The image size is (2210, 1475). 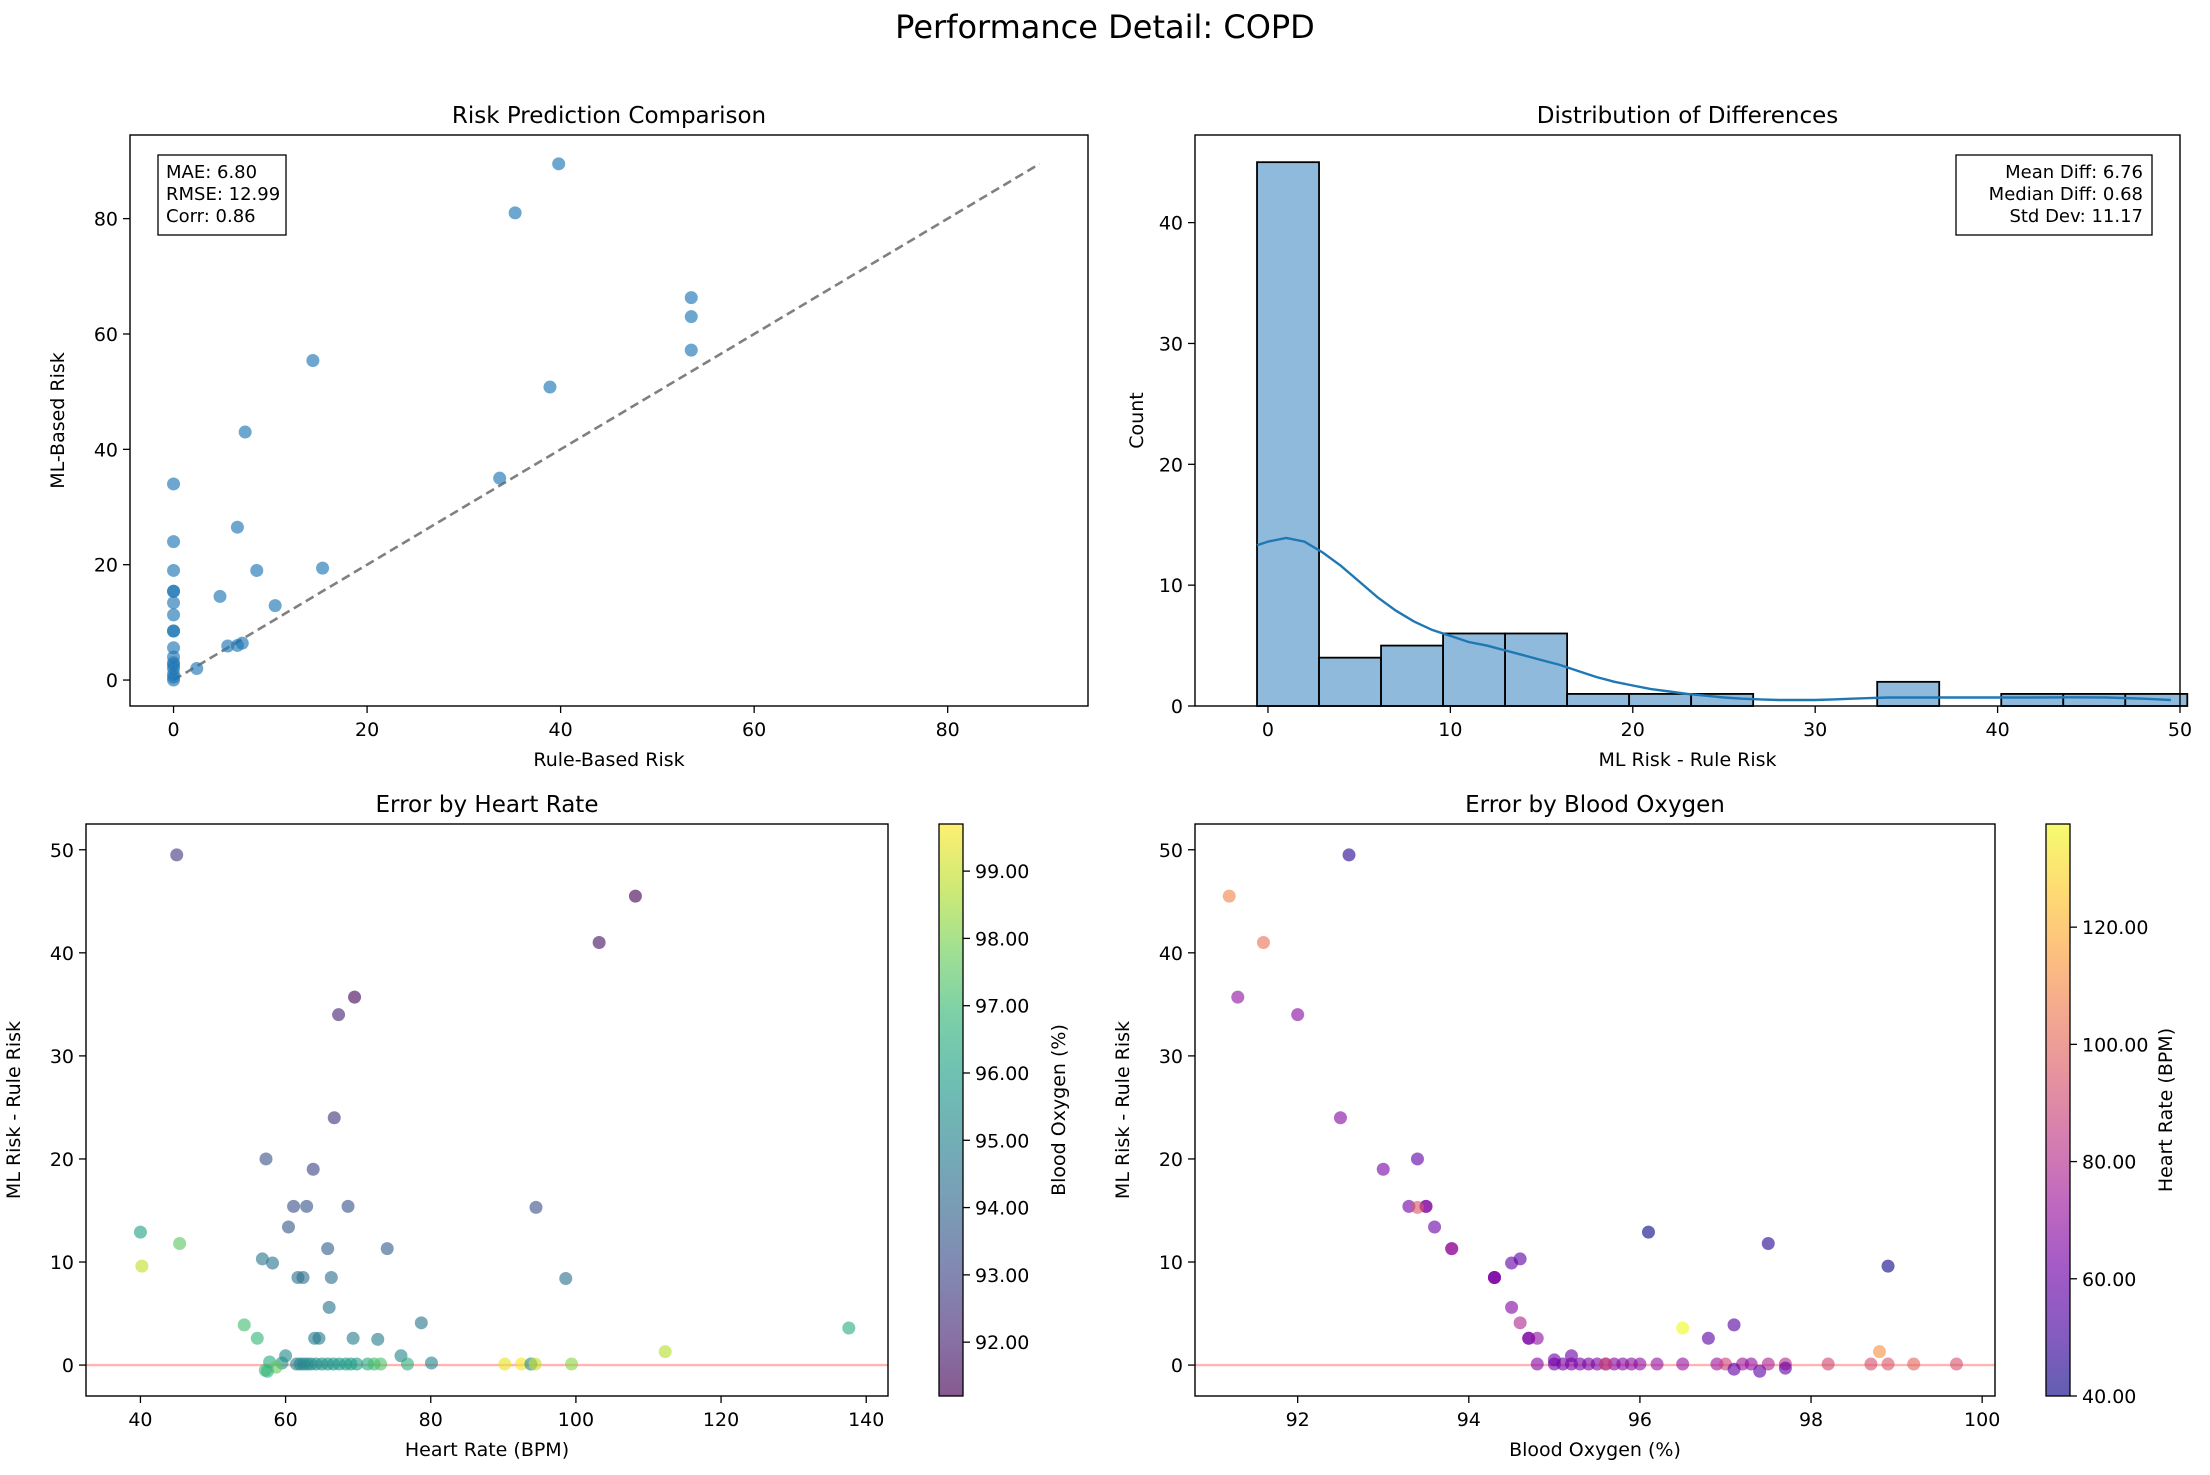 What do you see at coordinates (58, 420) in the screenshot?
I see `y-axis-label: ML-Based Risk` at bounding box center [58, 420].